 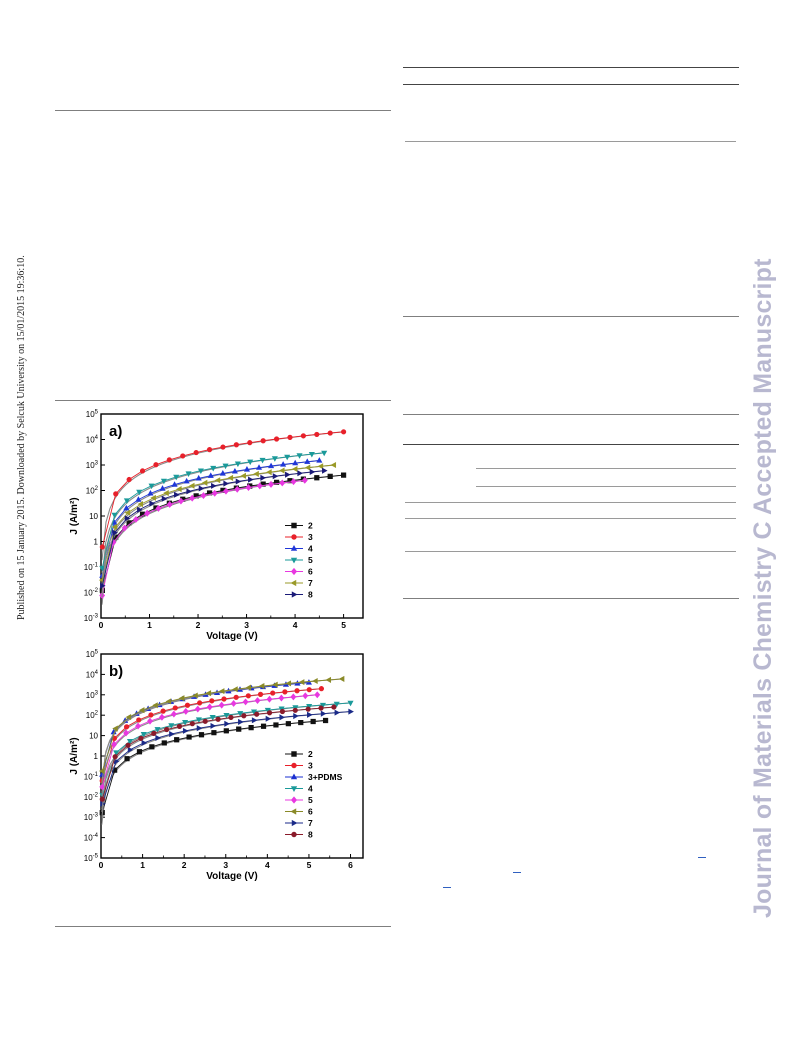 I want to click on x-tick-label: 1, so click(x=149, y=625).